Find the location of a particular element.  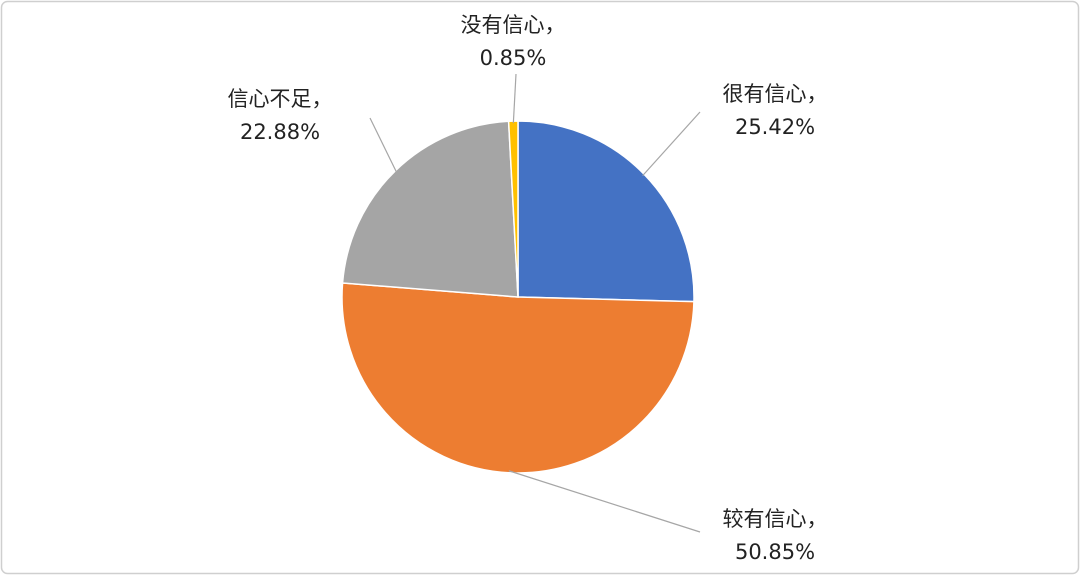

data-label-value: 25.42% is located at coordinates (775, 127).